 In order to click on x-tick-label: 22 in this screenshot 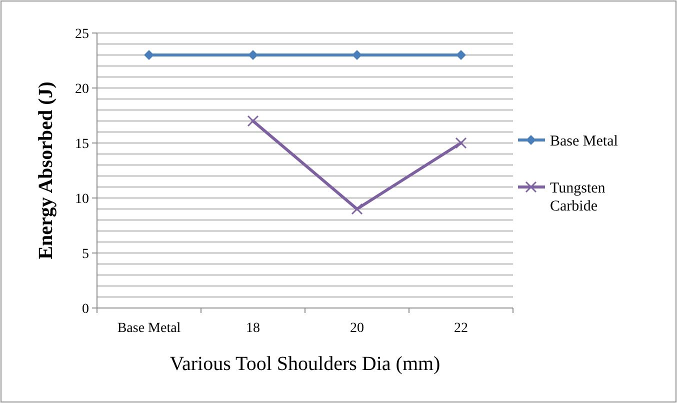, I will do `click(461, 328)`.